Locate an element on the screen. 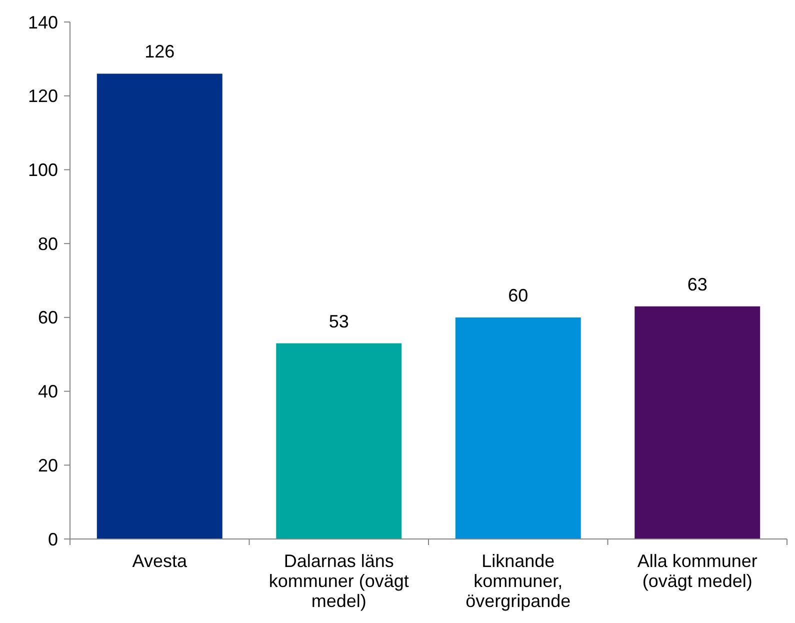  x-tick-label: Avesta is located at coordinates (160, 561).